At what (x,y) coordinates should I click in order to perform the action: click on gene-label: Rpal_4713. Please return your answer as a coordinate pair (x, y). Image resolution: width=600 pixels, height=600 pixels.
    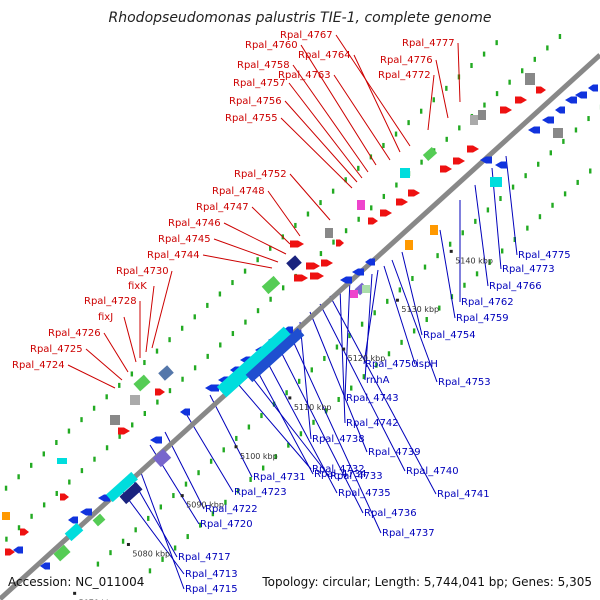
    Looking at the image, I should click on (211, 574).